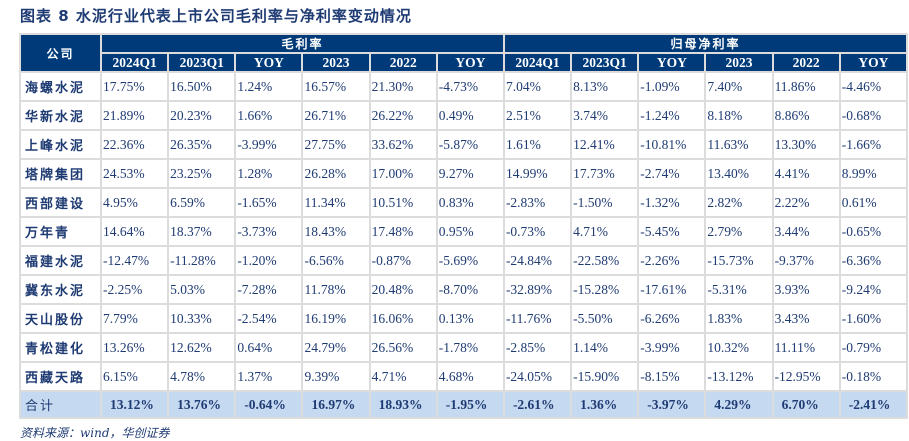 The height and width of the screenshot is (441, 909). What do you see at coordinates (470, 318) in the screenshot?
I see `value-cell: 0.13%` at bounding box center [470, 318].